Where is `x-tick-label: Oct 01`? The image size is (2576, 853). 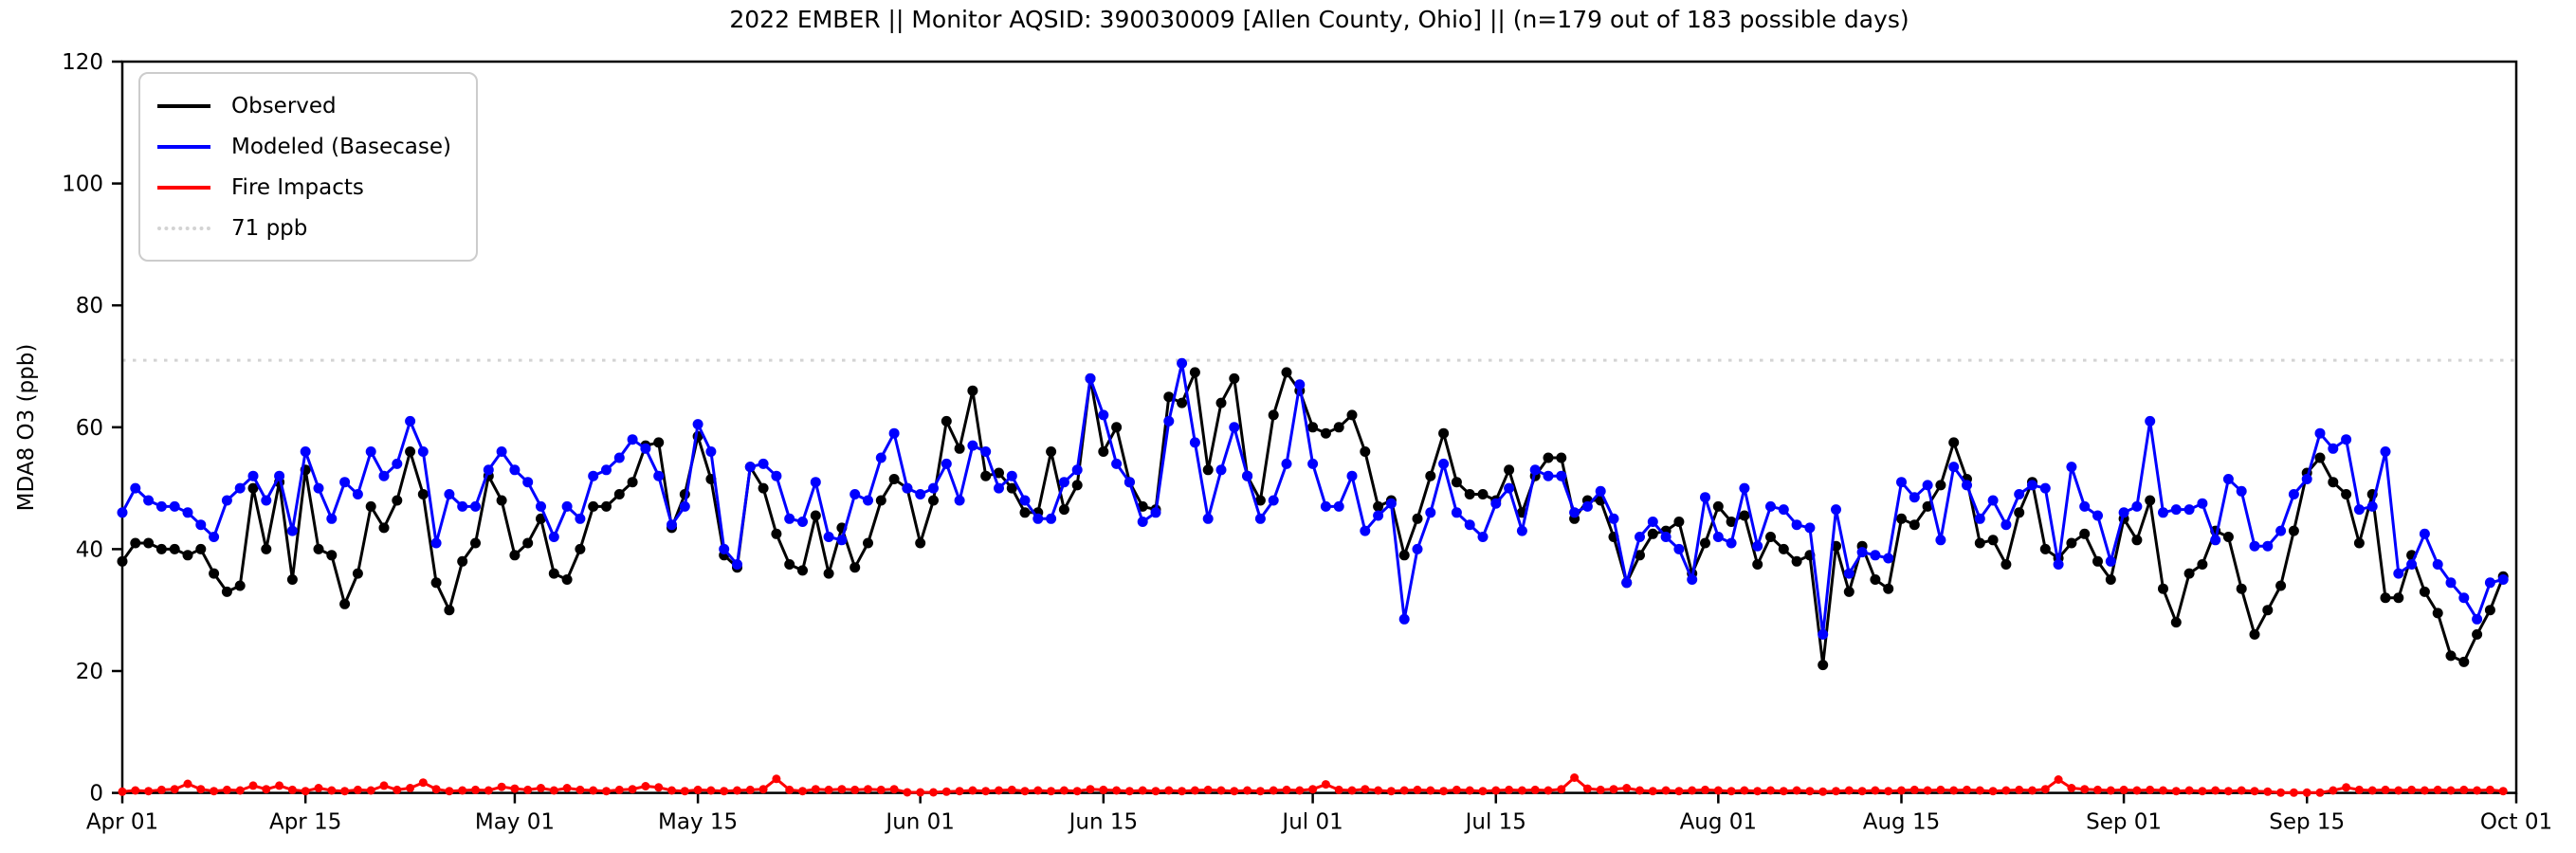
x-tick-label: Oct 01 is located at coordinates (2516, 822).